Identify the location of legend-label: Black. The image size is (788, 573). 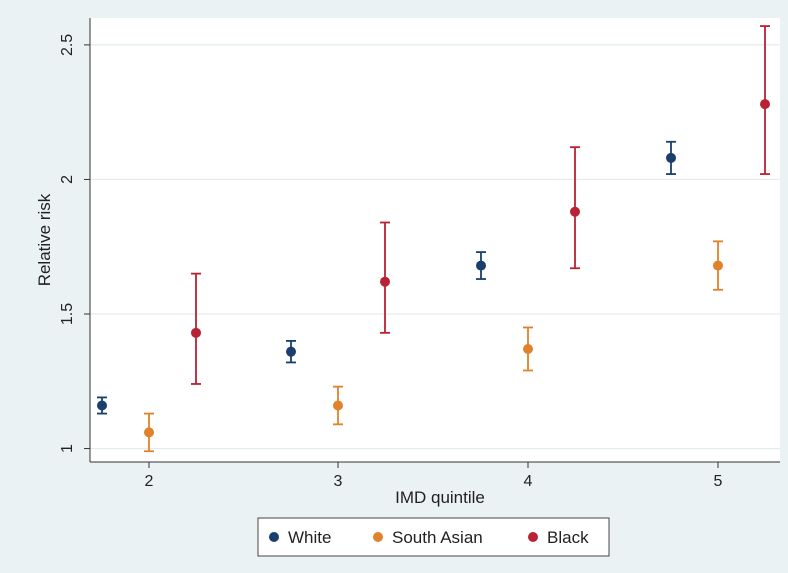
(568, 537).